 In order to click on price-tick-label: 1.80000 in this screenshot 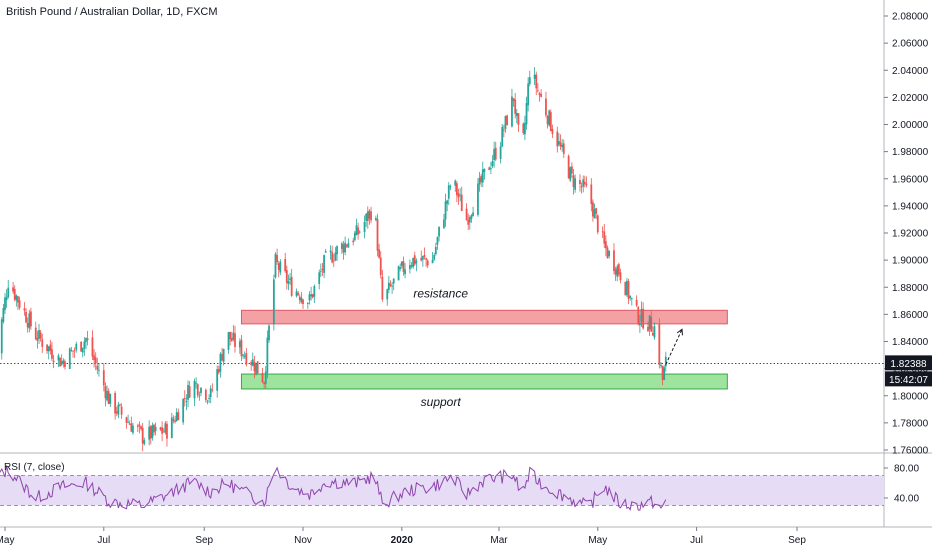, I will do `click(910, 396)`.